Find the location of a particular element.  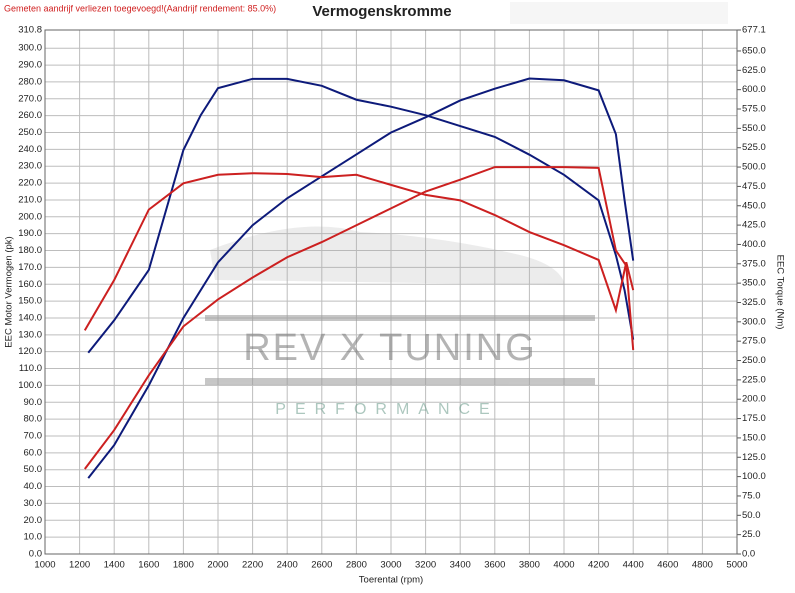

watermark-car is located at coordinates (387, 255).